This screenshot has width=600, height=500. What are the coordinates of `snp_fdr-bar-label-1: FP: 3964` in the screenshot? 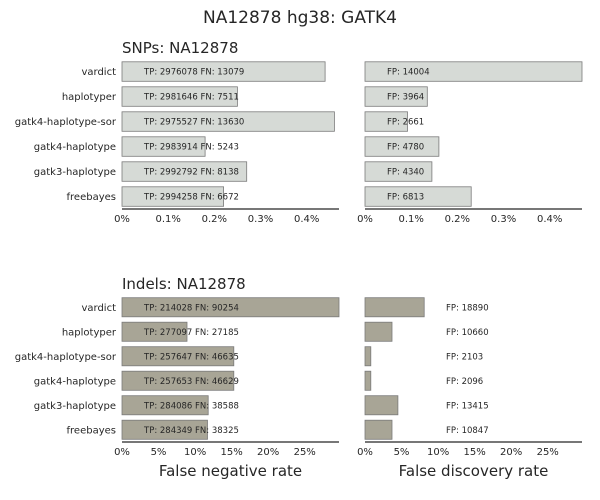 It's located at (405, 98).